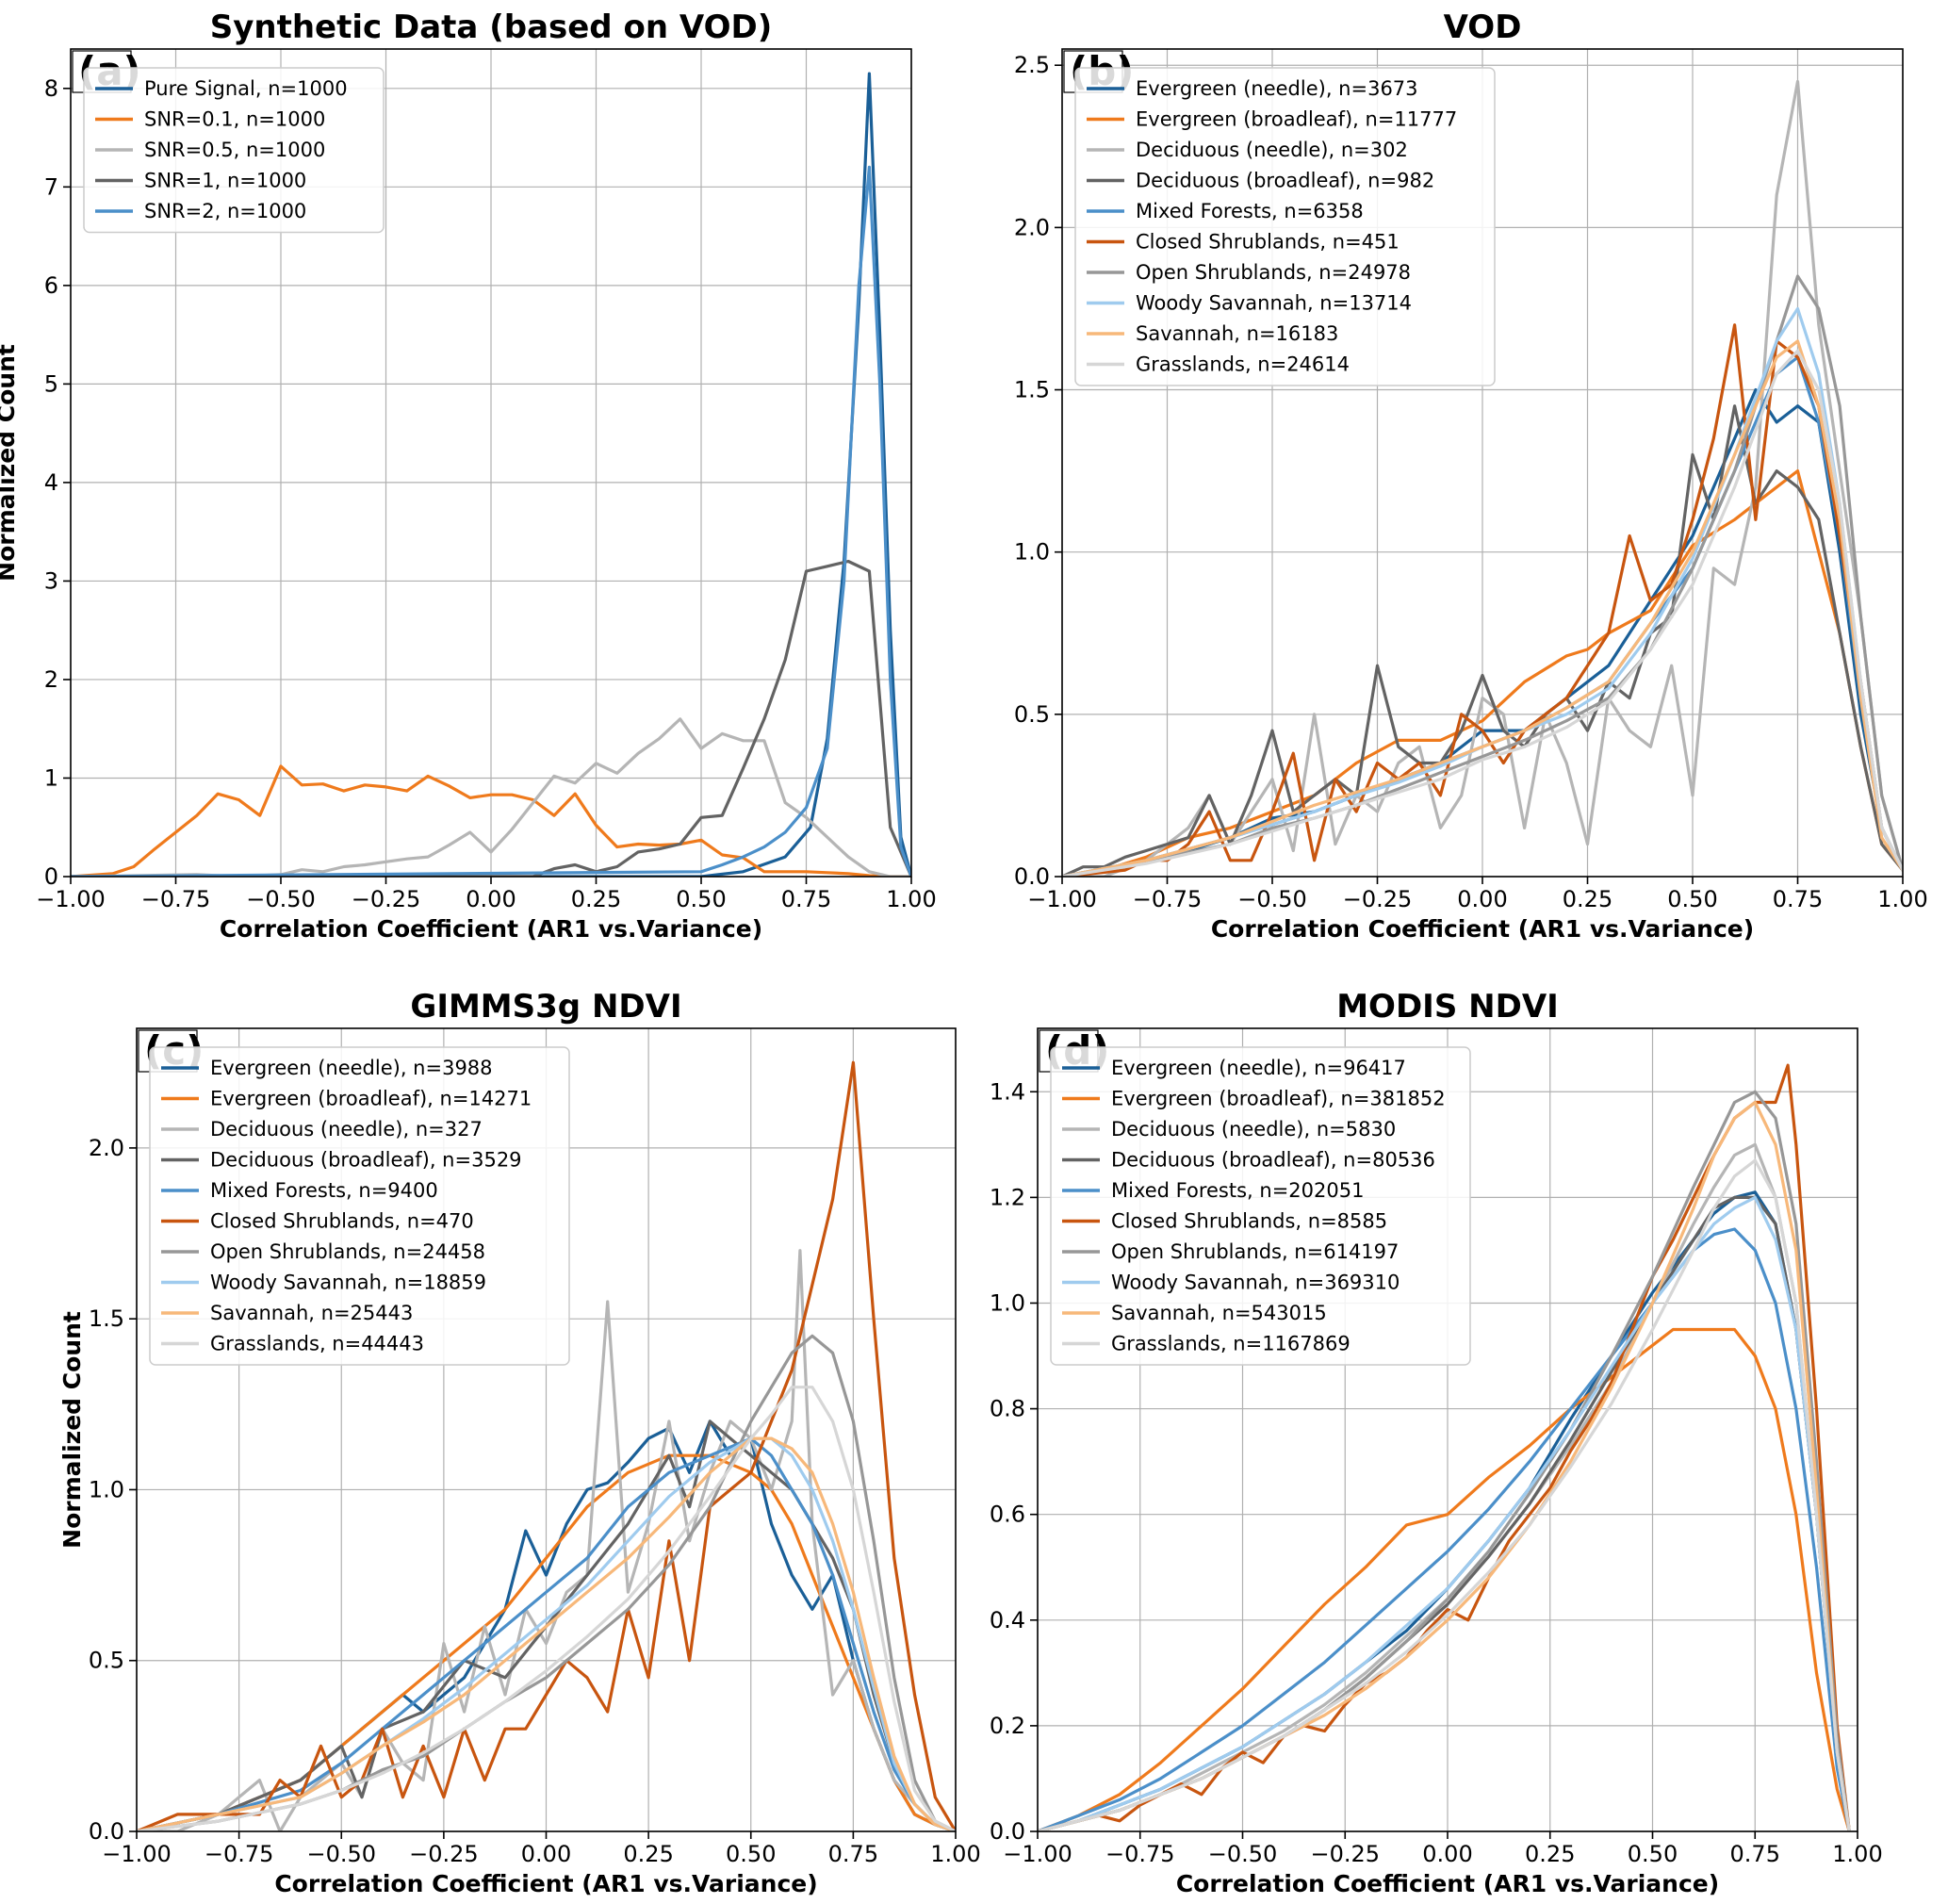  I want to click on legend-entry: SNR=1, n=1000, so click(225, 181).